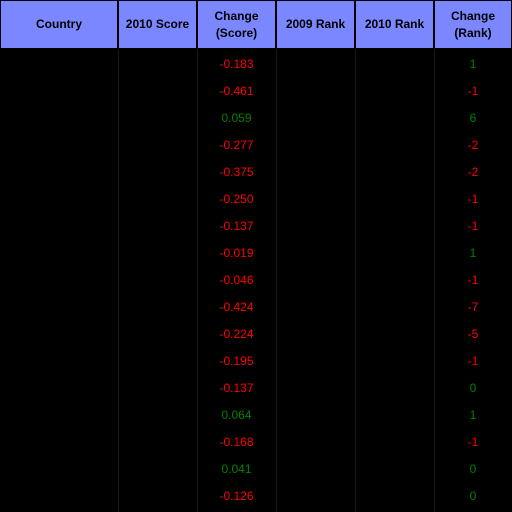 The image size is (512, 512). I want to click on cell-change-score: -0.168, so click(236, 441).